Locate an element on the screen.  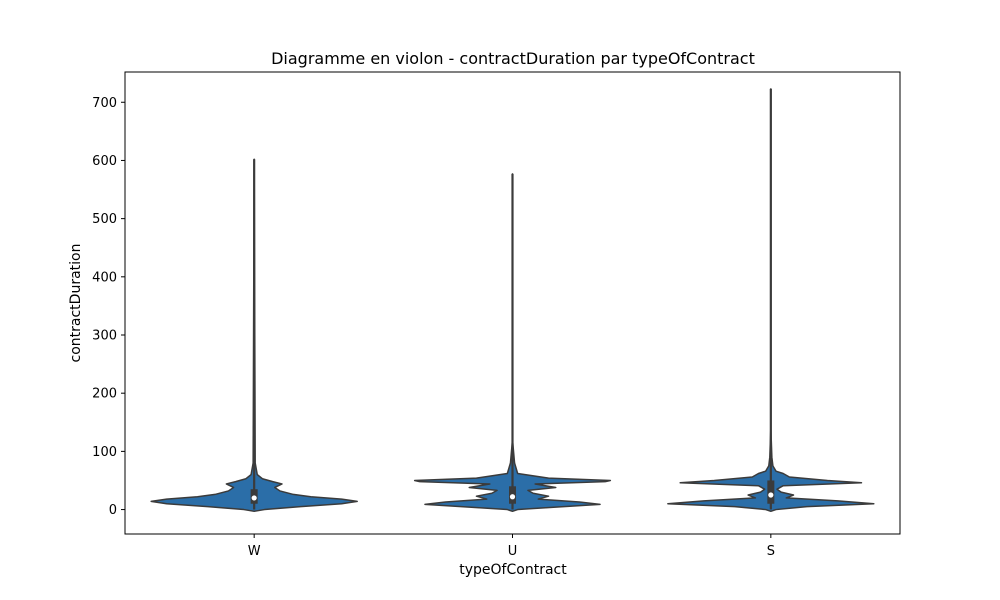
y-tick-label: 200 is located at coordinates (104, 394).